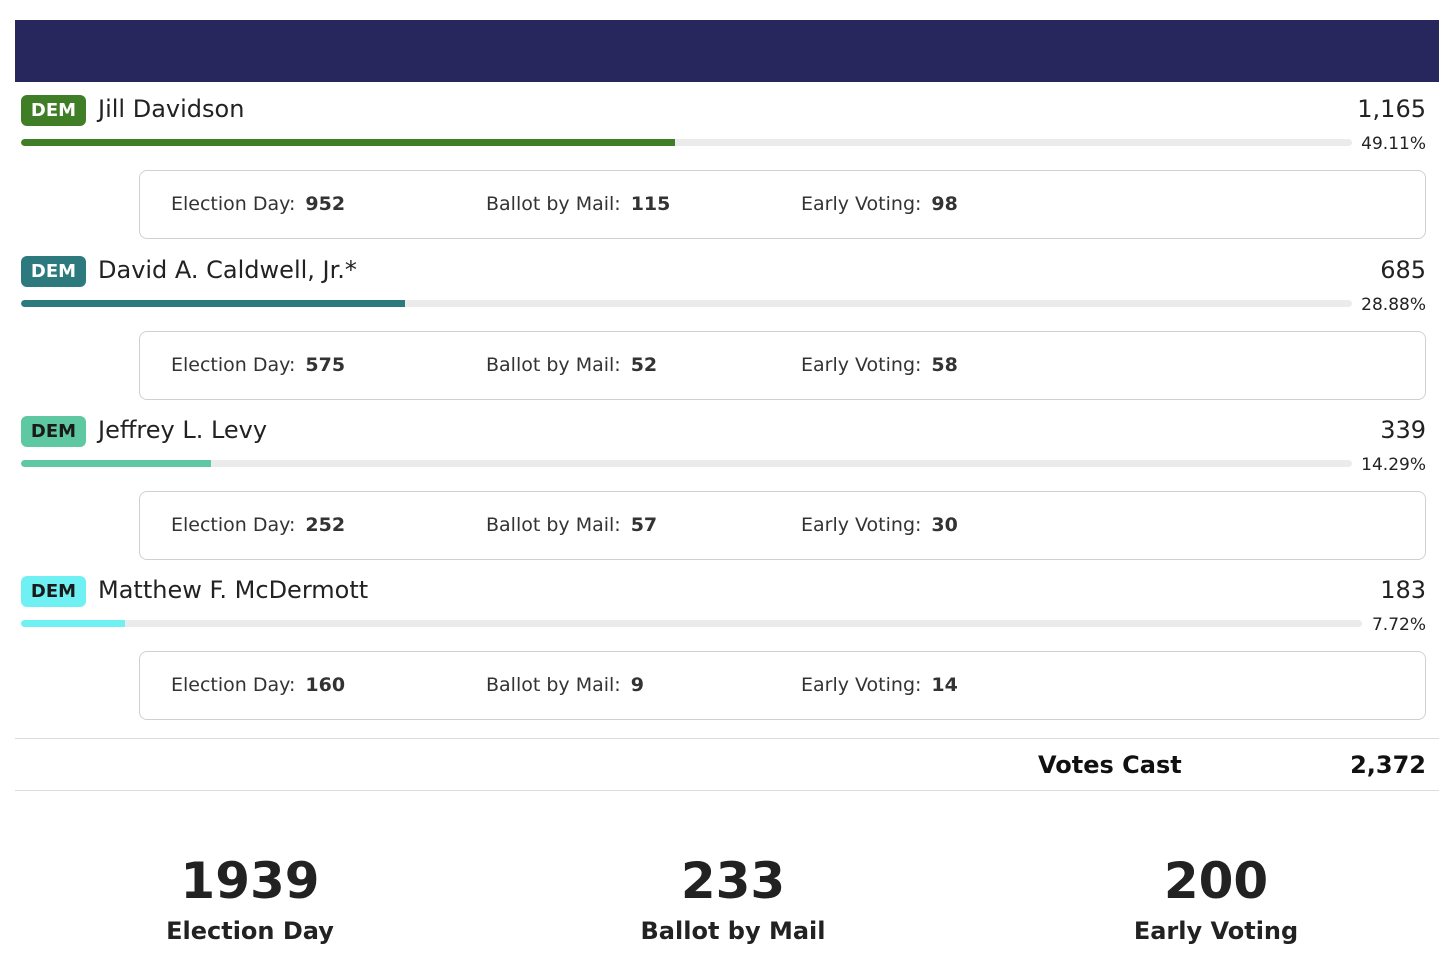 The width and height of the screenshot is (1456, 976). What do you see at coordinates (944, 365) in the screenshot?
I see `early-voting-value: 58` at bounding box center [944, 365].